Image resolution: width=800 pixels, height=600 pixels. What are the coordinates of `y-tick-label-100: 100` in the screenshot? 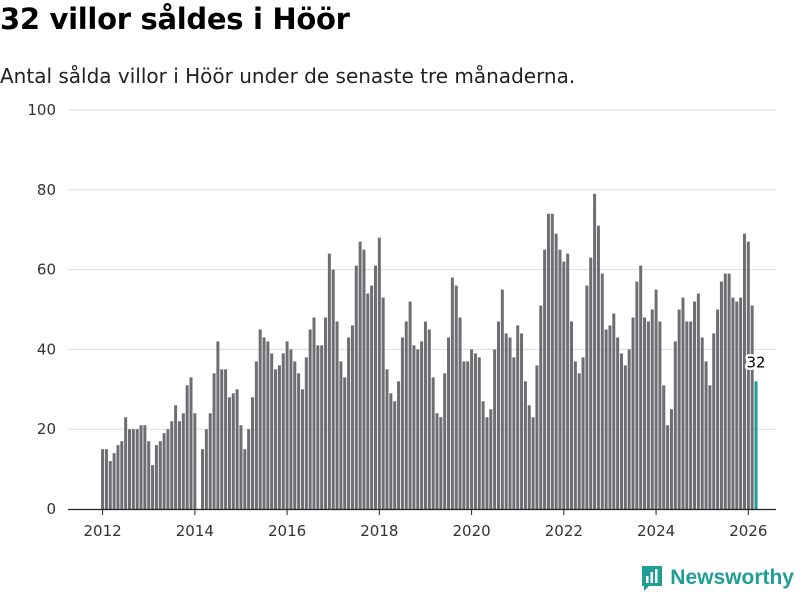 It's located at (41, 110).